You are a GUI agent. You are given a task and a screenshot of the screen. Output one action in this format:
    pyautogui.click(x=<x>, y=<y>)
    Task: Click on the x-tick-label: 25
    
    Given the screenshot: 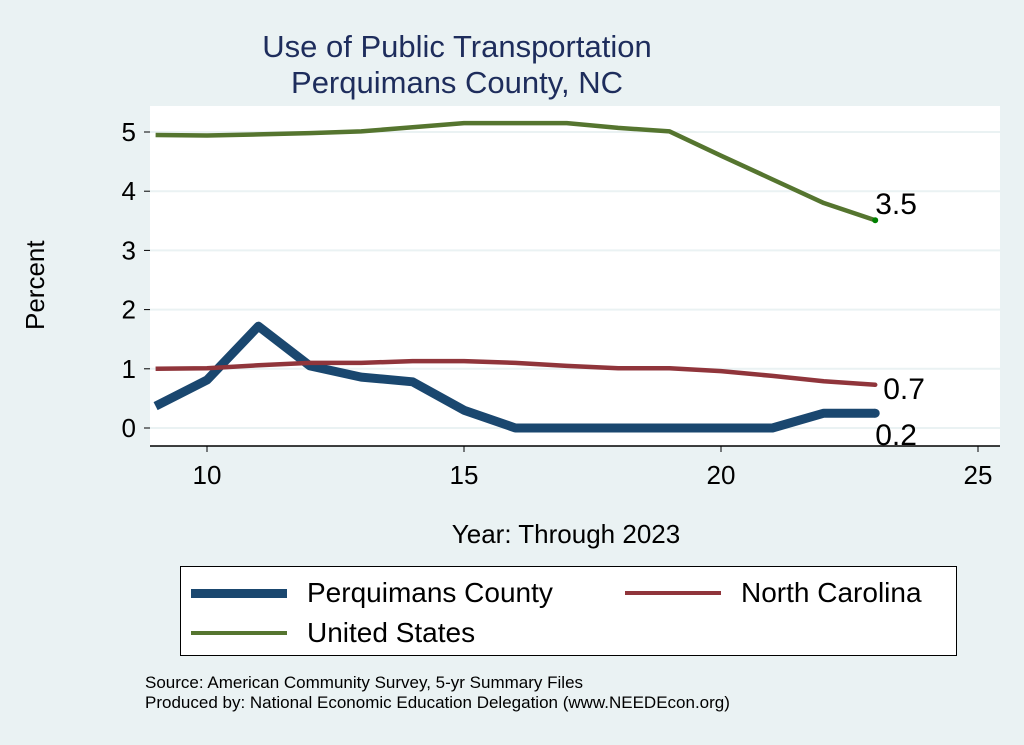 What is the action you would take?
    pyautogui.click(x=978, y=475)
    